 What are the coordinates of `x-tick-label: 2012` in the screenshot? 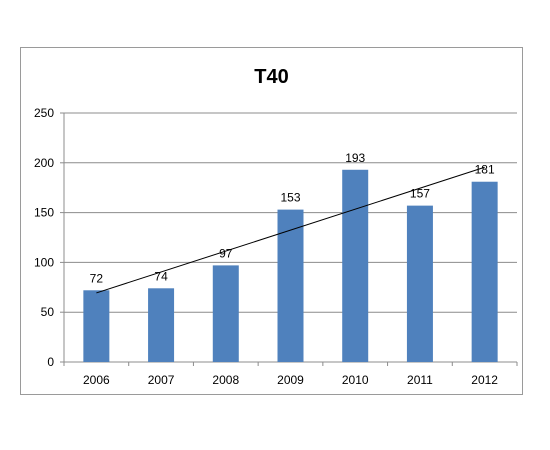 It's located at (484, 380).